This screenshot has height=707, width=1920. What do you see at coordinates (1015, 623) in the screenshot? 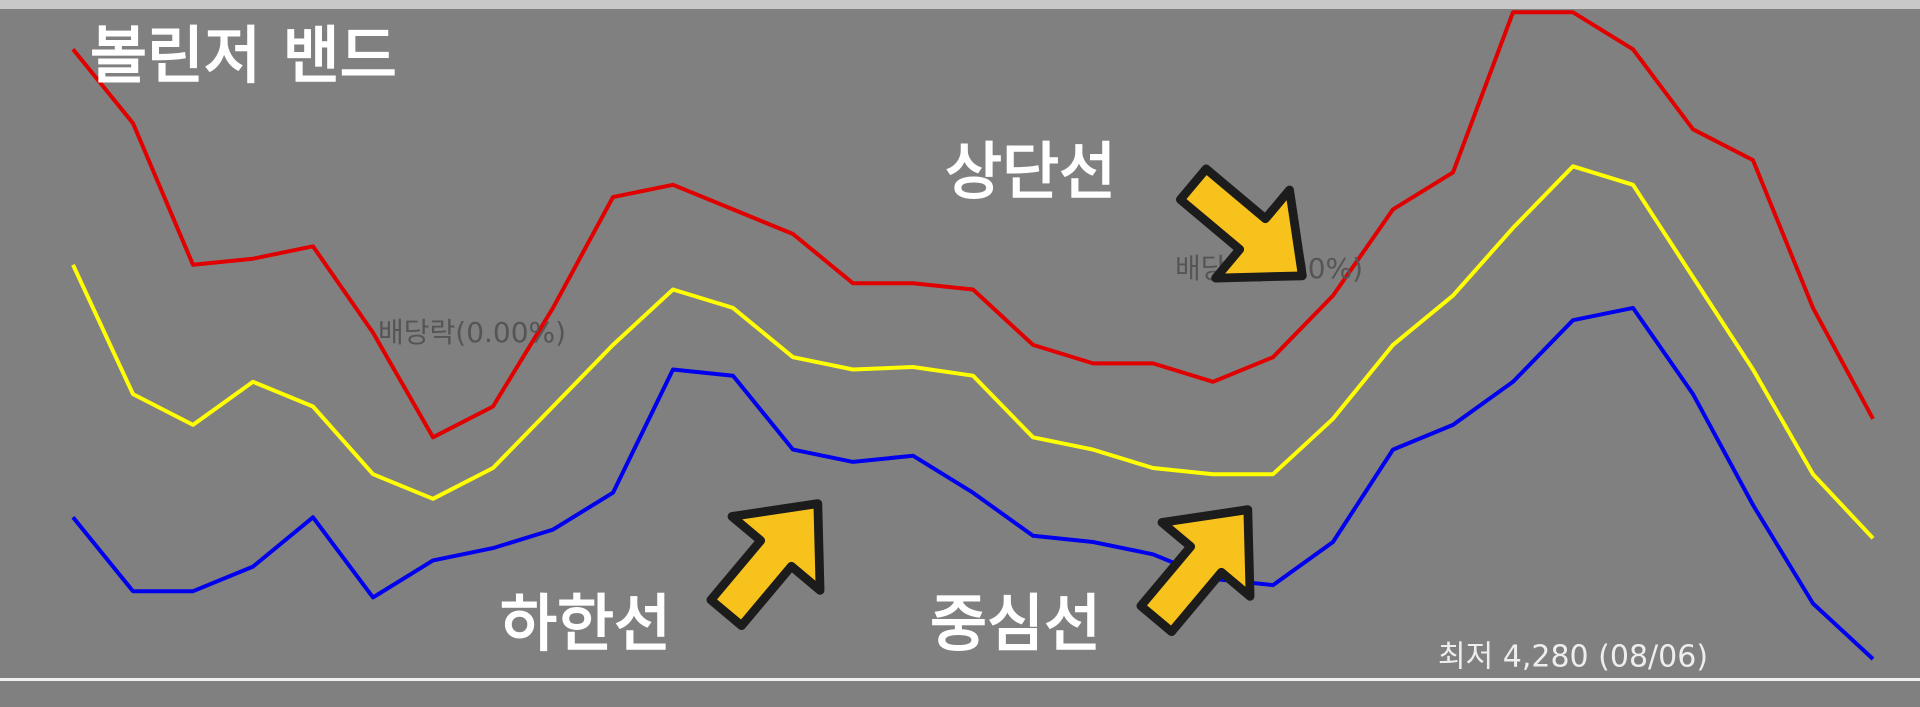
I see `series-label: 중심선` at bounding box center [1015, 623].